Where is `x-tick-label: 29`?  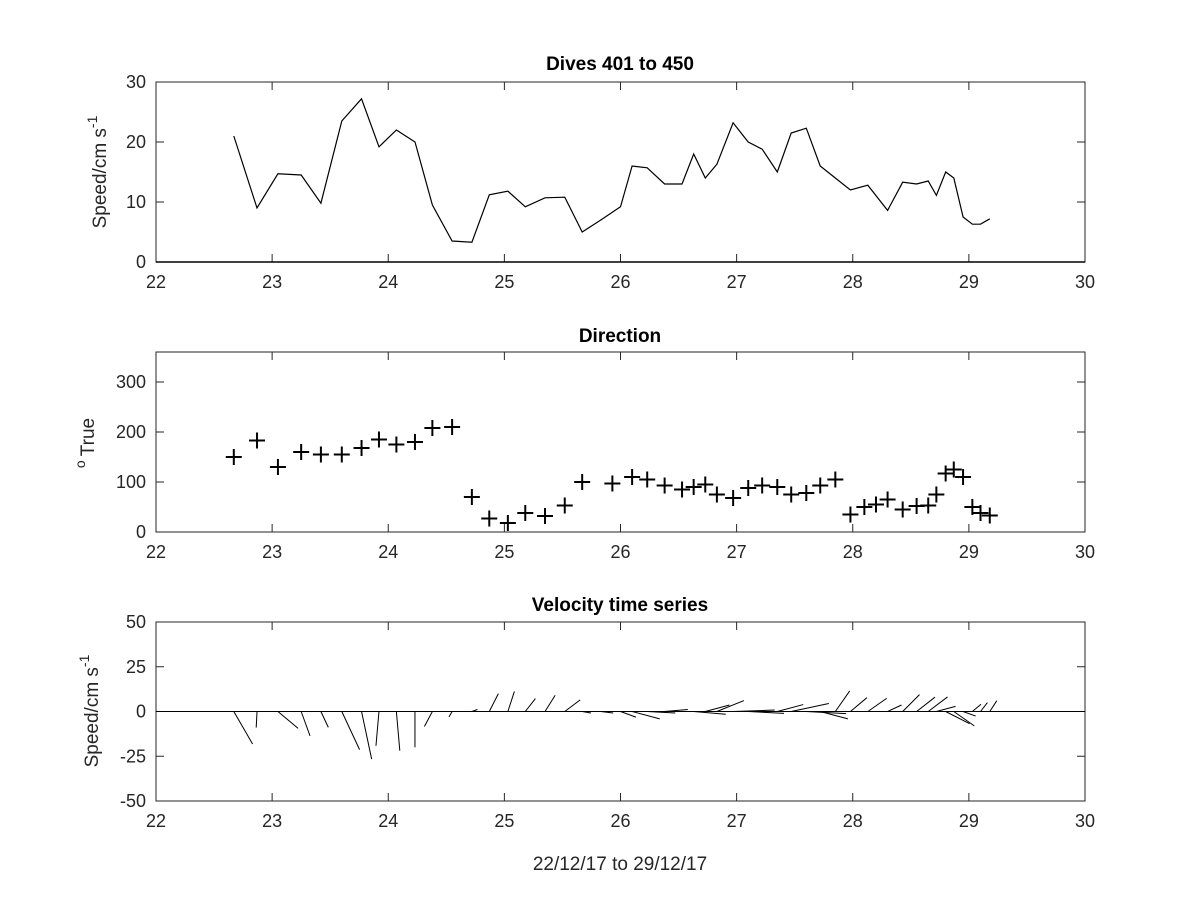
x-tick-label: 29 is located at coordinates (969, 282).